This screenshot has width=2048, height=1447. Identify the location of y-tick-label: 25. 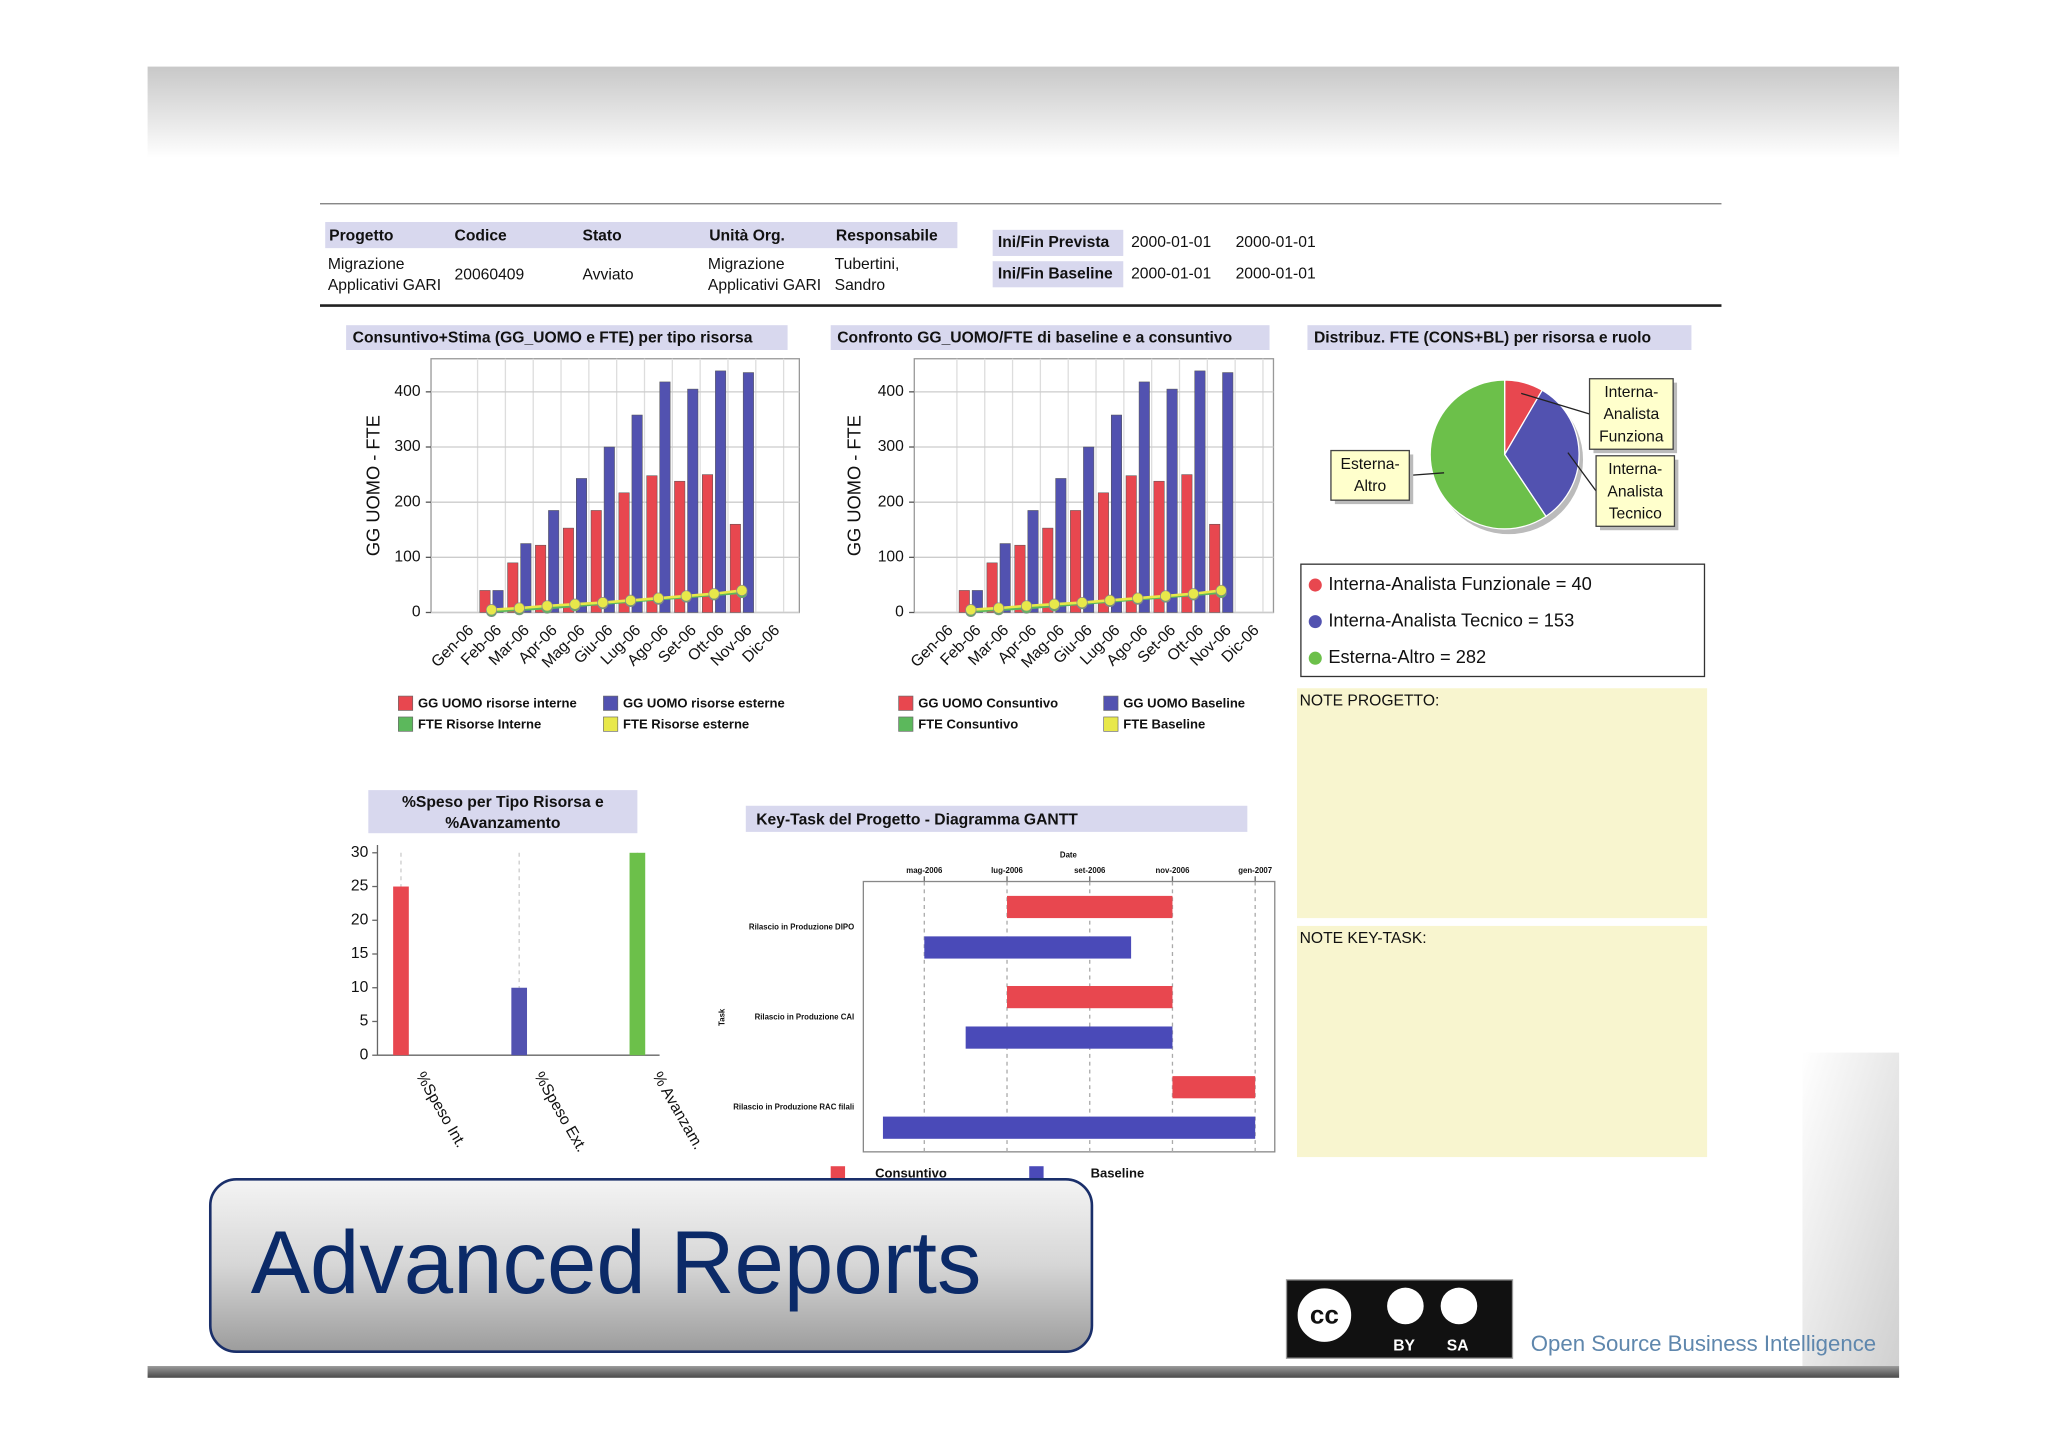
(360, 886).